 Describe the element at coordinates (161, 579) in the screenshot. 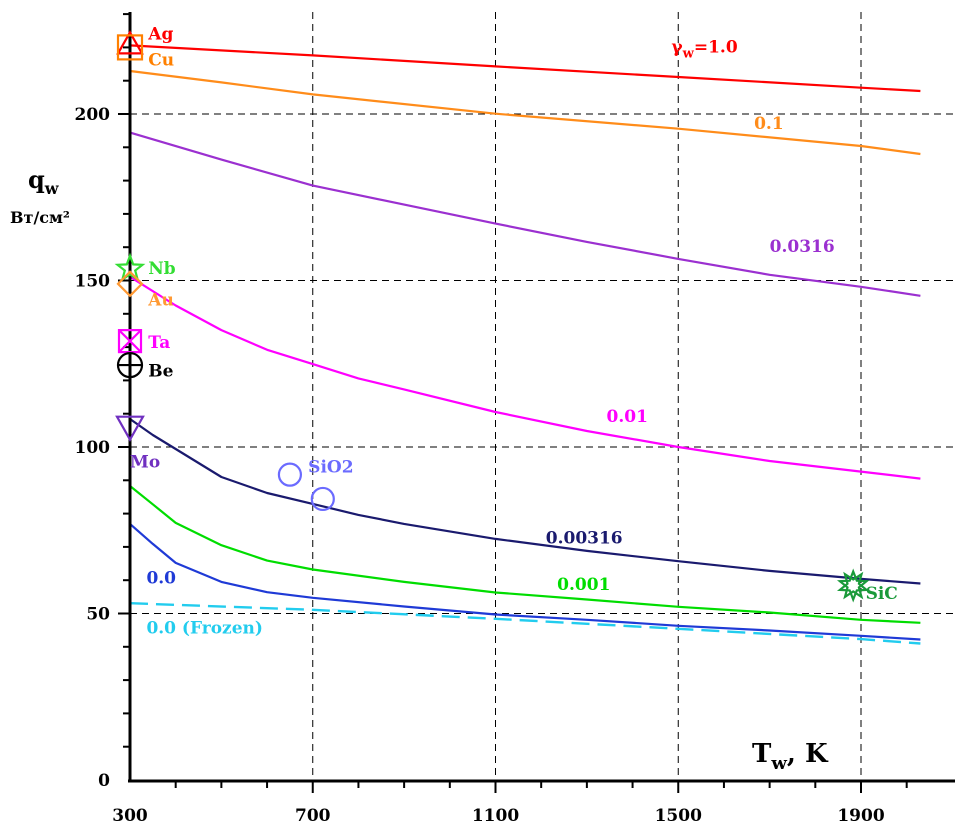

I see `series-label-6: 0.0` at that location.